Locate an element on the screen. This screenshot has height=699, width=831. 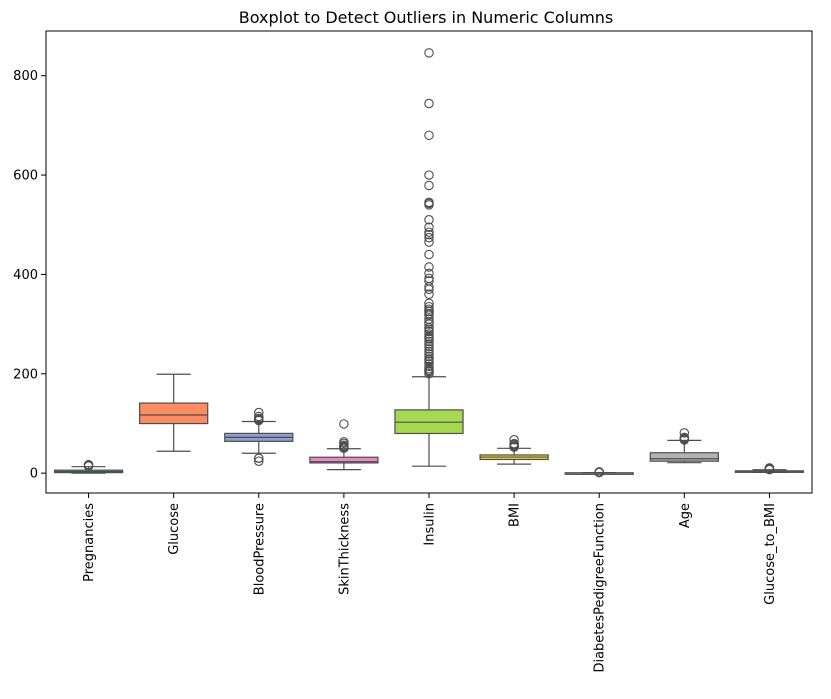
box-Insulin is located at coordinates (429, 257).